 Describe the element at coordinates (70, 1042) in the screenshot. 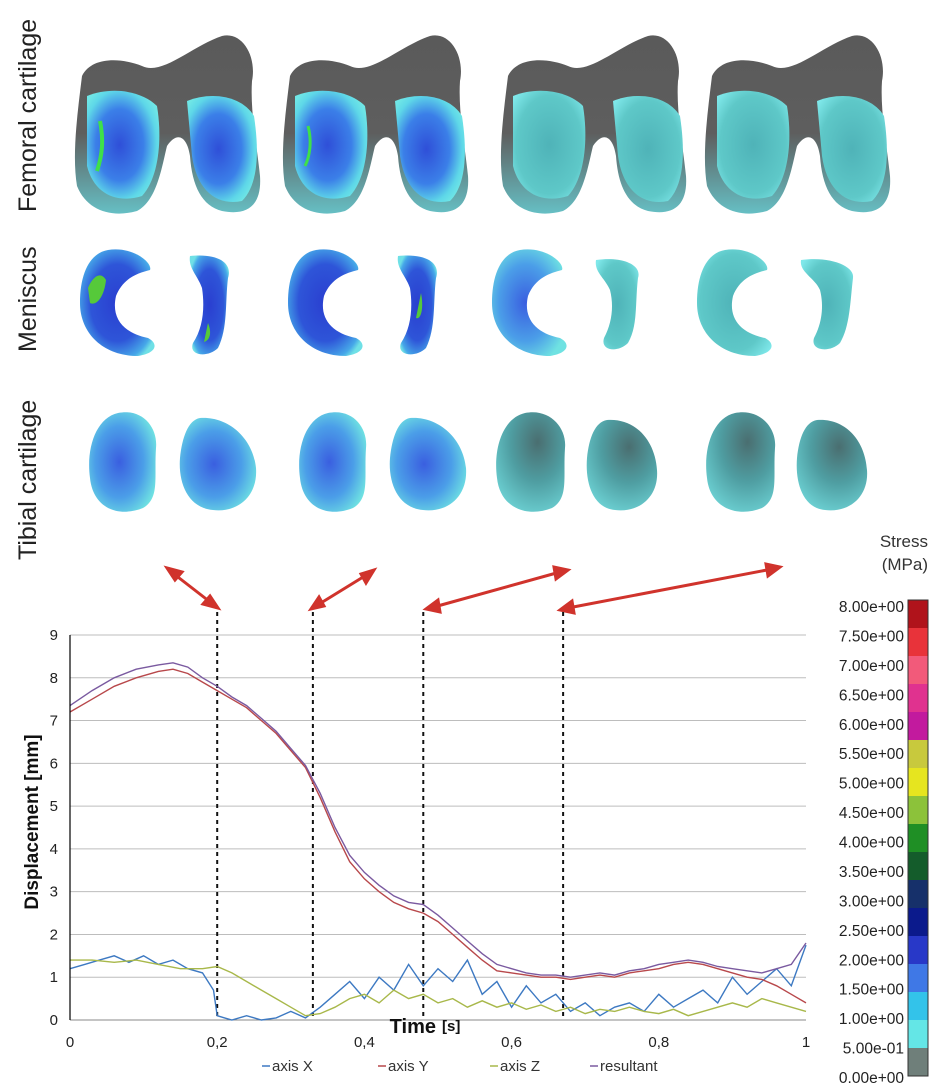

I see `x-tick-label: 0` at that location.